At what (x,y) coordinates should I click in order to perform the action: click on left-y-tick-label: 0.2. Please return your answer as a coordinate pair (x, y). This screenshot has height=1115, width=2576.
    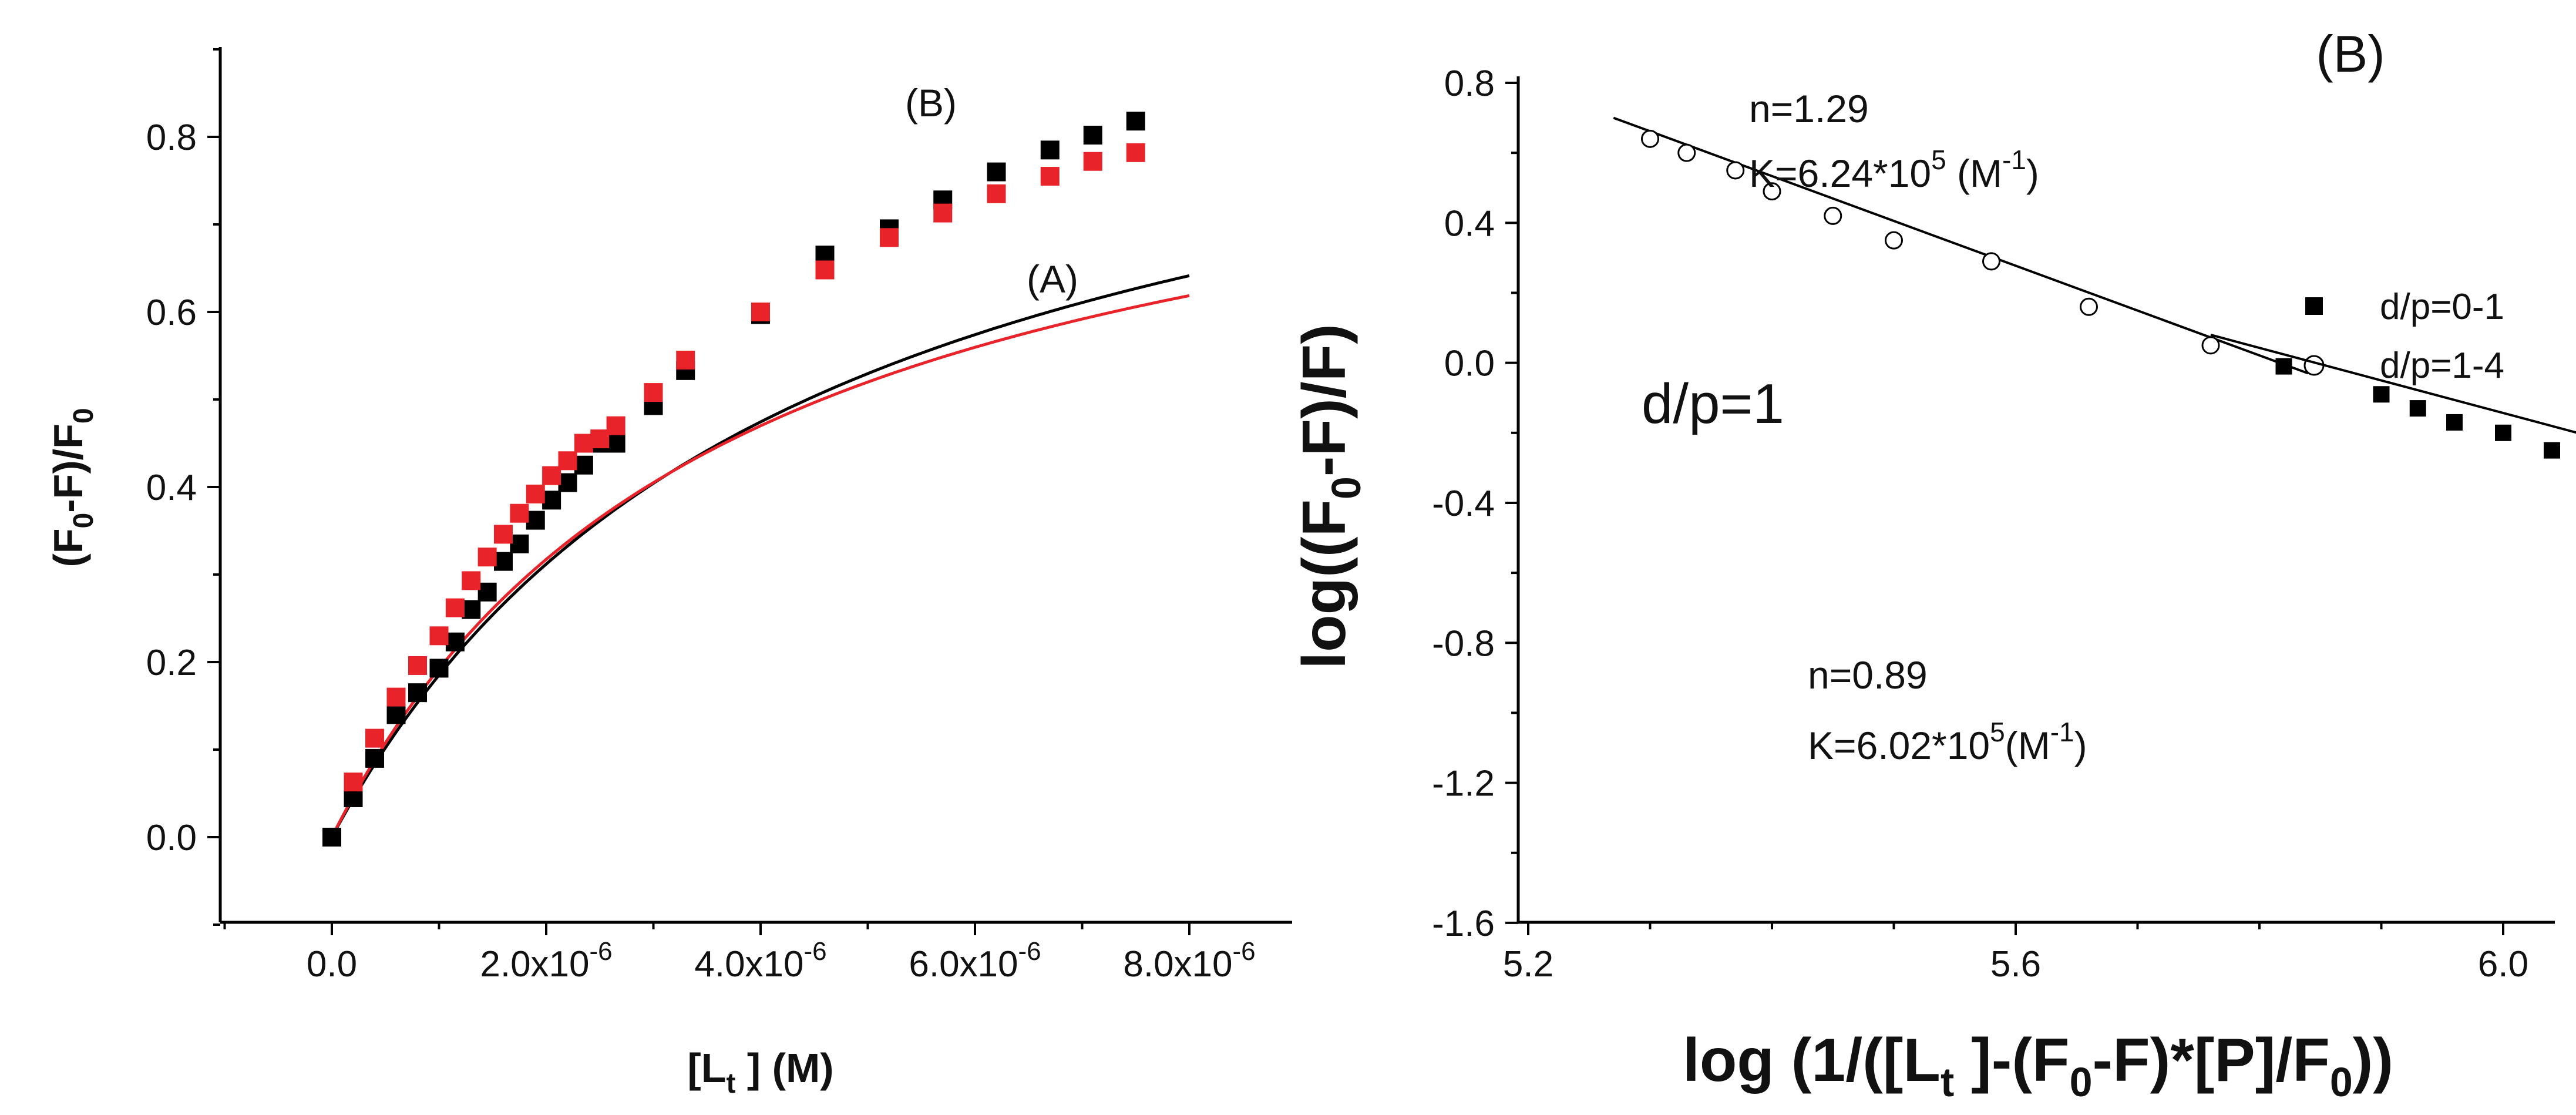
    Looking at the image, I should click on (171, 663).